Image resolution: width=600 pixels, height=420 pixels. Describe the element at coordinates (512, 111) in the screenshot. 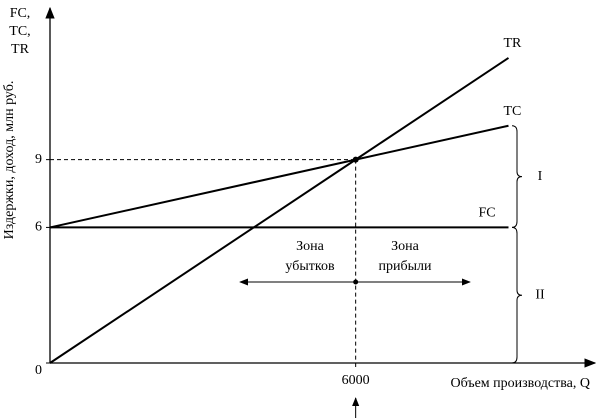

I see `series-label: TC` at that location.